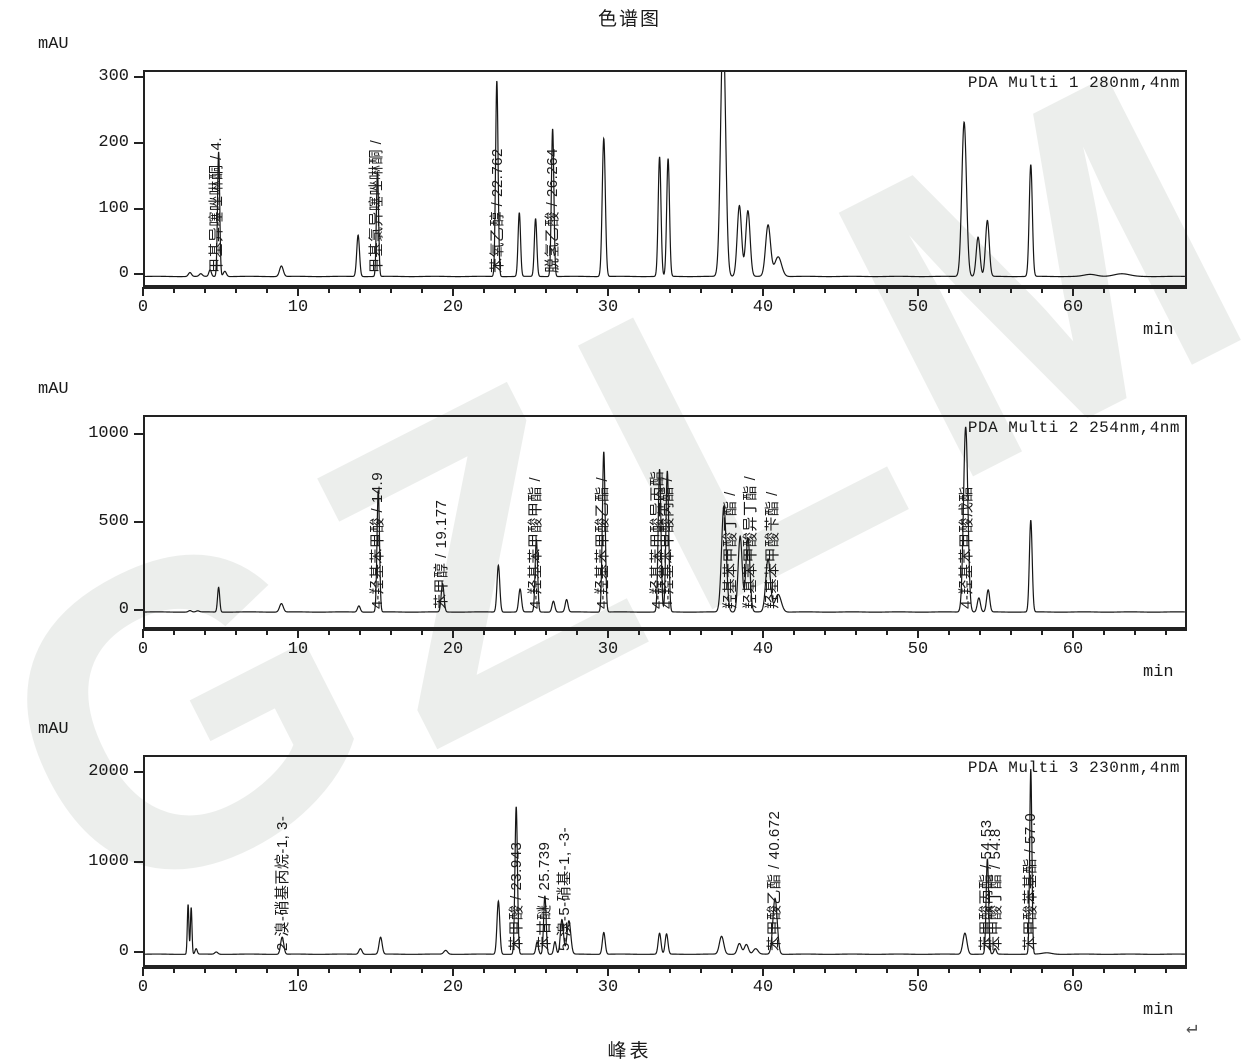  Describe the element at coordinates (498, 211) in the screenshot. I see `peak-label: 苯氧乙醇 / 22.762` at that location.